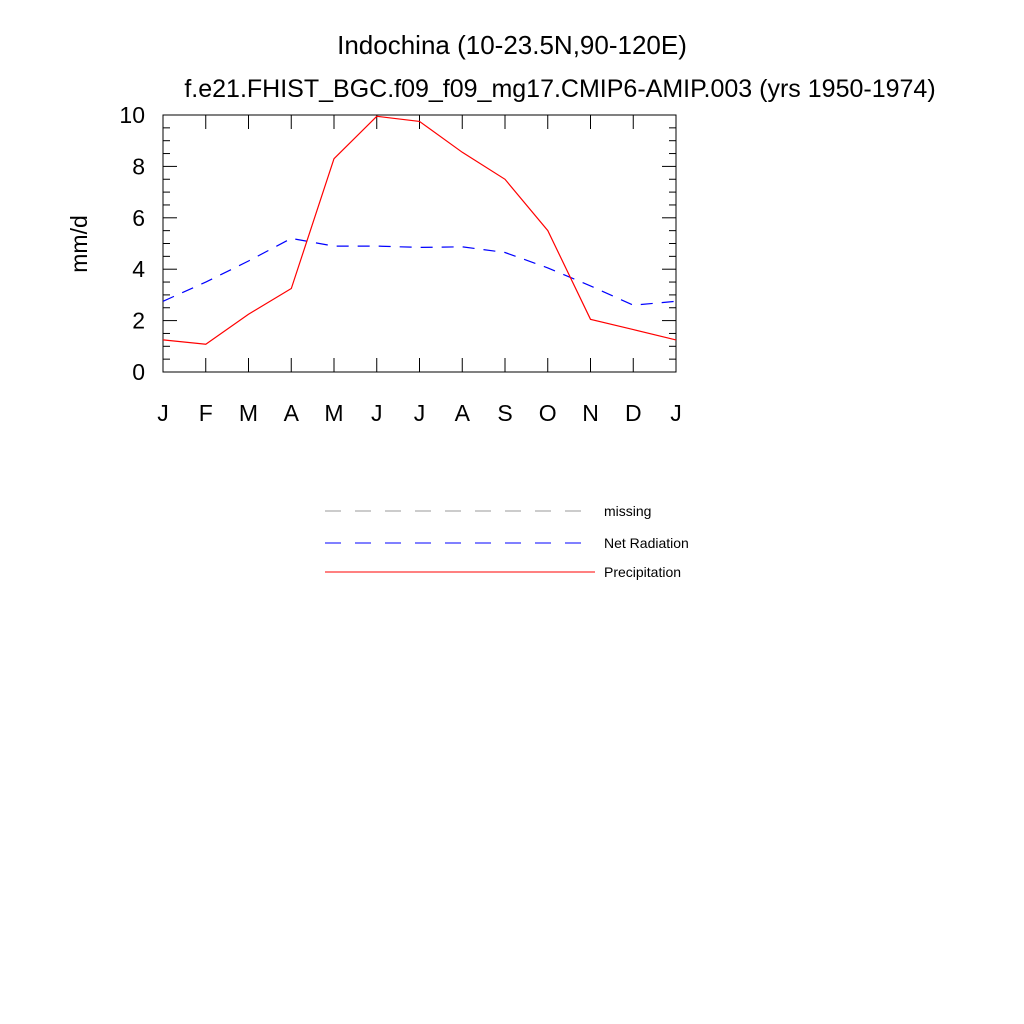 Image resolution: width=1024 pixels, height=1024 pixels. What do you see at coordinates (646, 543) in the screenshot?
I see `legend-label: Net Radiation` at bounding box center [646, 543].